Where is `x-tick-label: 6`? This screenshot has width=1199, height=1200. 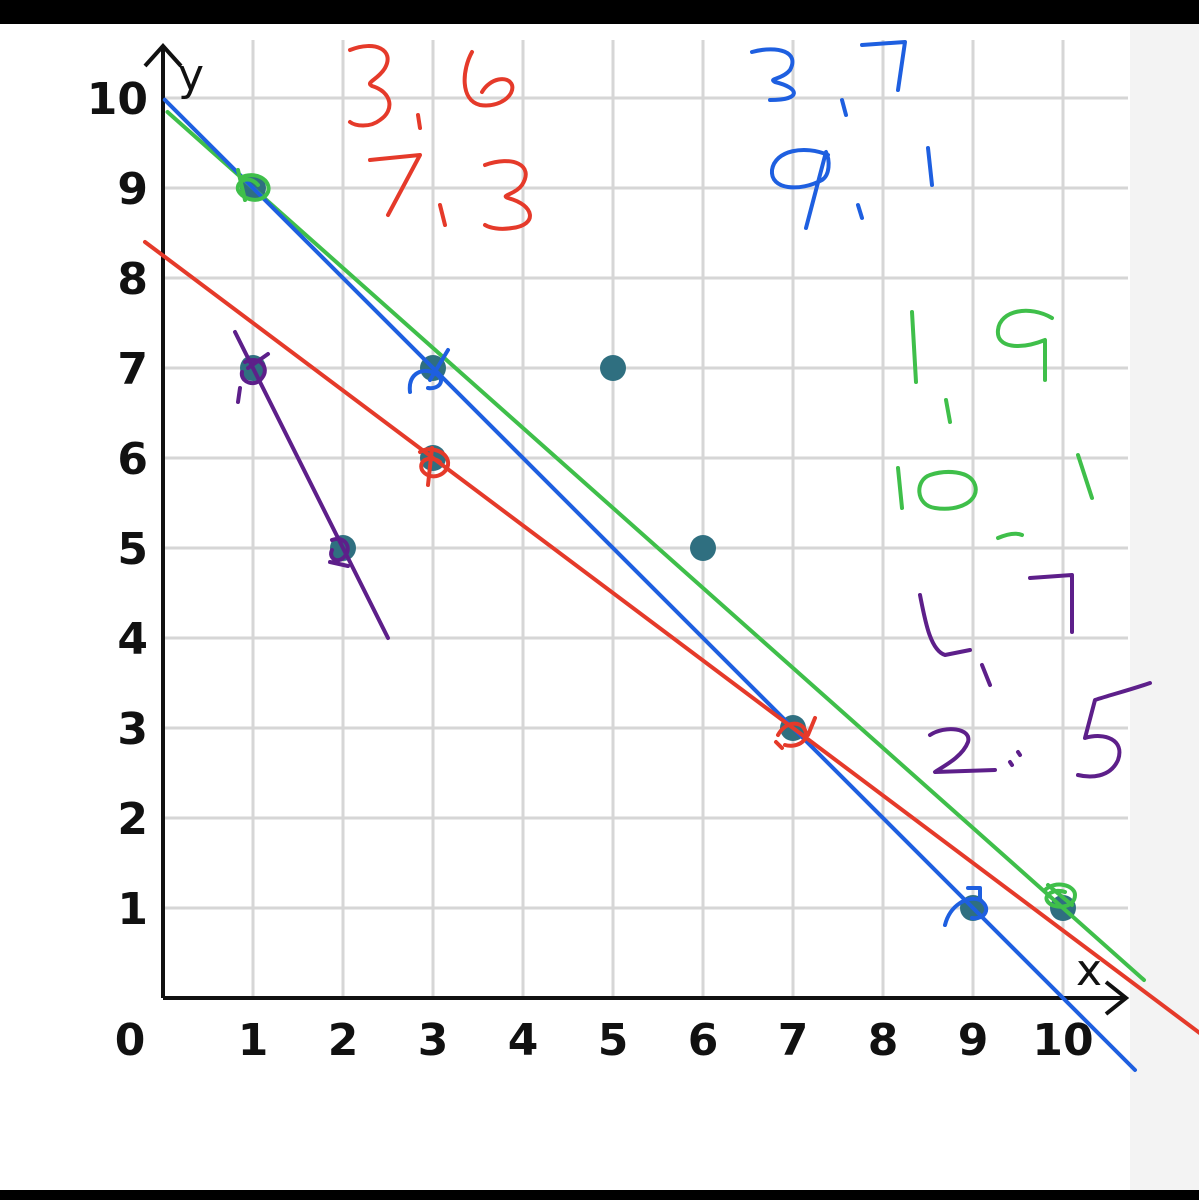
x-tick-label: 6 is located at coordinates (703, 1040).